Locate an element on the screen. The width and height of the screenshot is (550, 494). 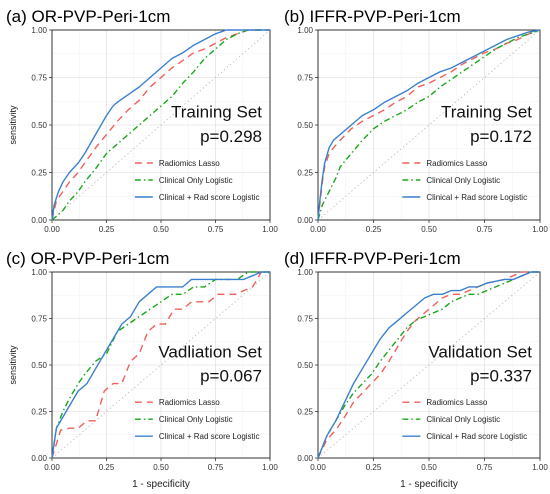
panel-label: (a) is located at coordinates (16, 16).